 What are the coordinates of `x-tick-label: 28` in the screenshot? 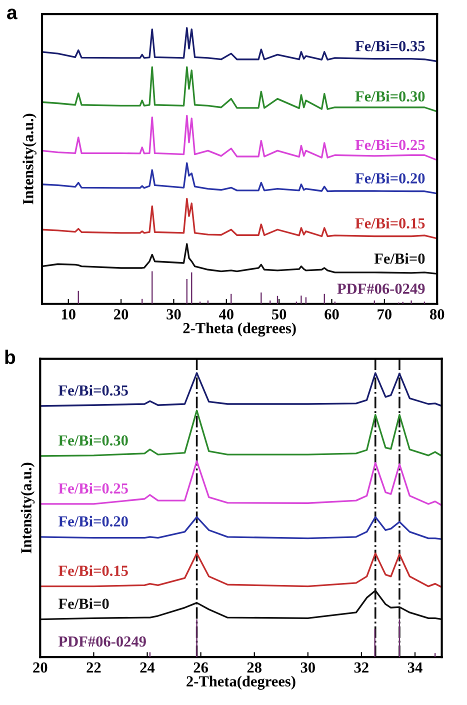 It's located at (254, 667).